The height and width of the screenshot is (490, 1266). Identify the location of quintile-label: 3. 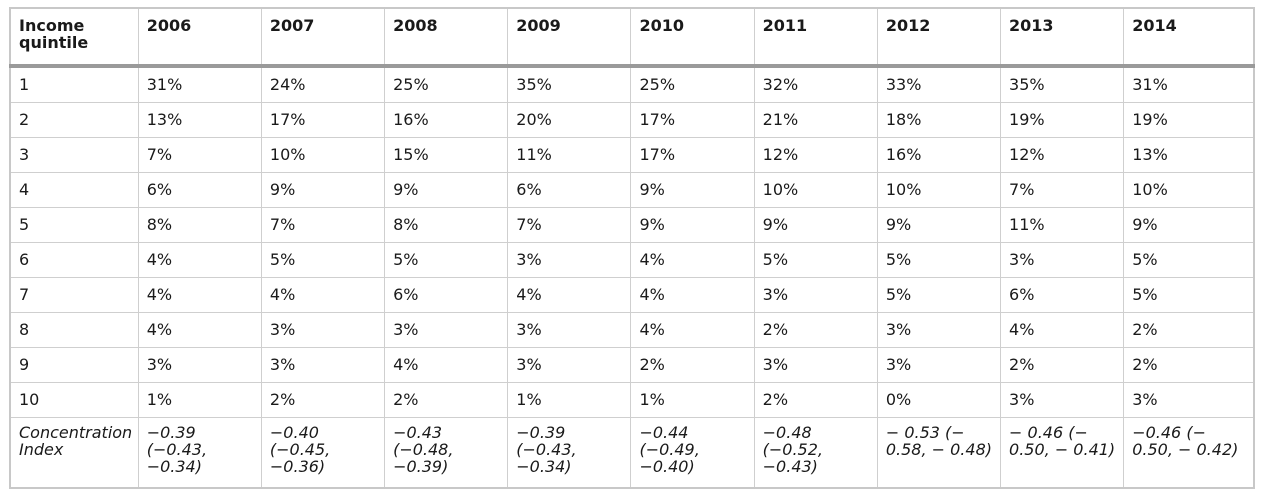
(74, 155).